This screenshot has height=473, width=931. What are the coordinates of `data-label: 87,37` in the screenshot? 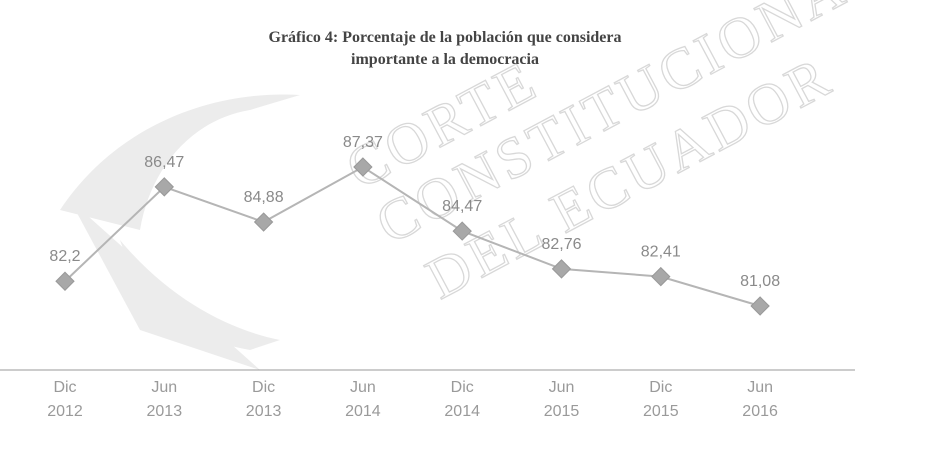 It's located at (363, 142).